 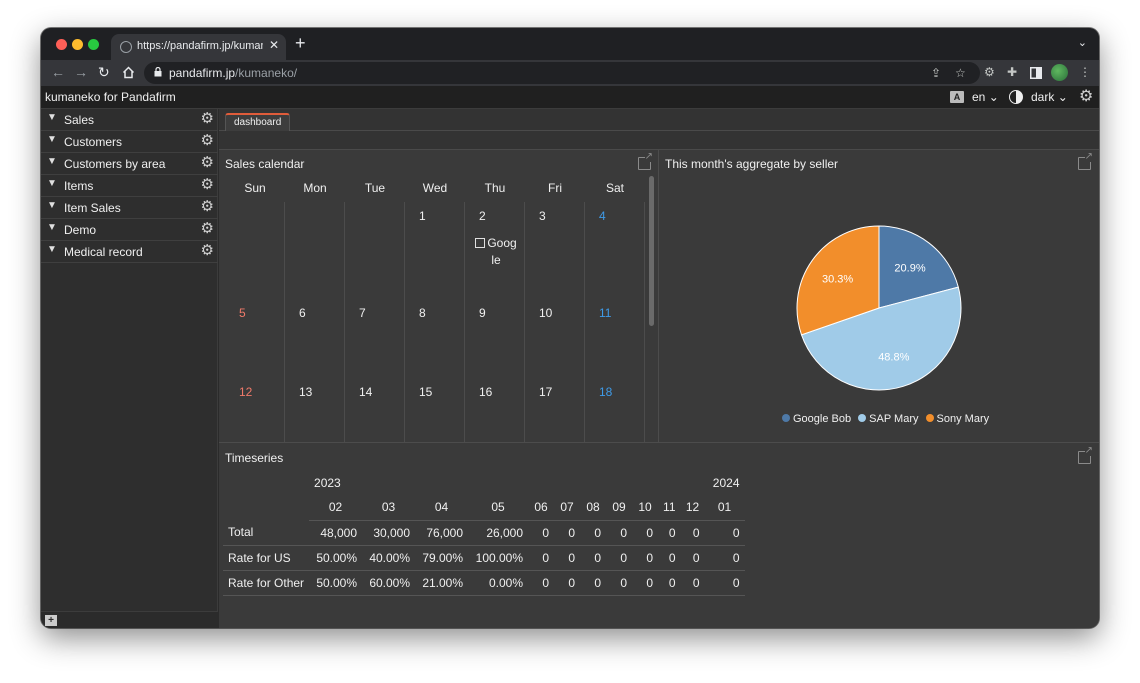 I want to click on calendar-day-cell: 17, so click(x=555, y=410).